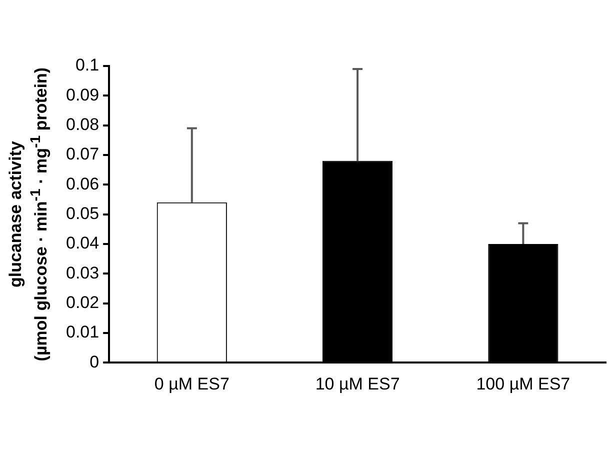 The image size is (610, 462). I want to click on y-tick-label: 0.05, so click(83, 213).